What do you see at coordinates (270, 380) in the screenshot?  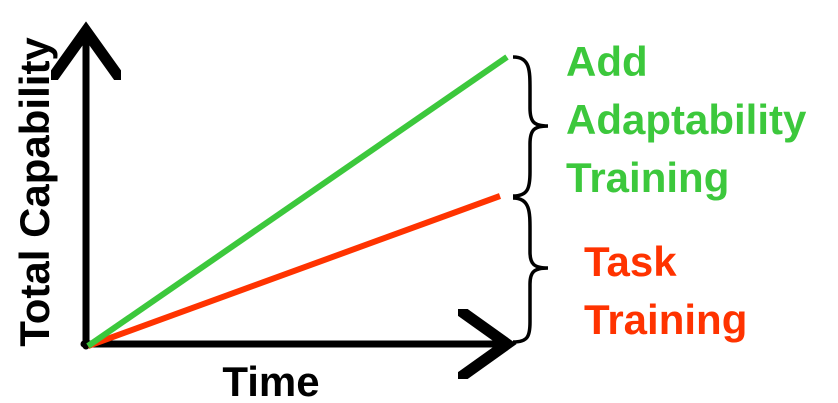 I see `x-axis-label: Time` at bounding box center [270, 380].